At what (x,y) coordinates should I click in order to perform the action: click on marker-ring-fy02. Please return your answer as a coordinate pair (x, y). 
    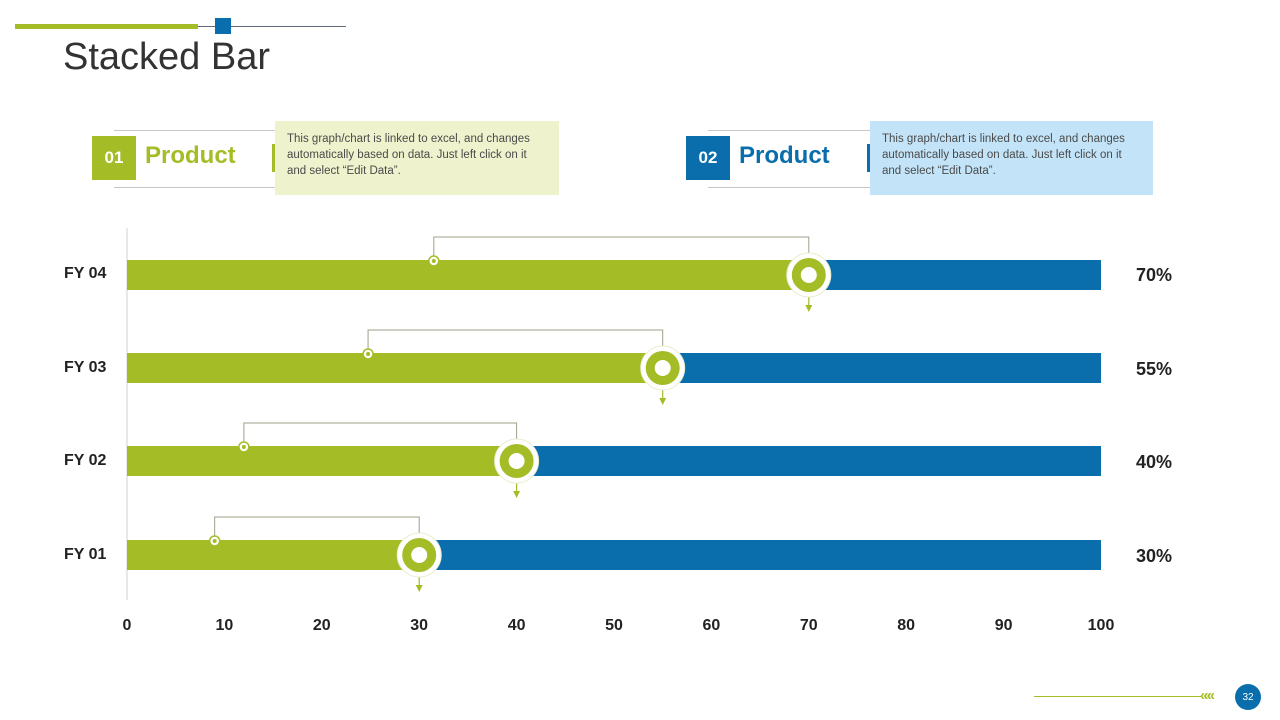
    Looking at the image, I should click on (516, 461).